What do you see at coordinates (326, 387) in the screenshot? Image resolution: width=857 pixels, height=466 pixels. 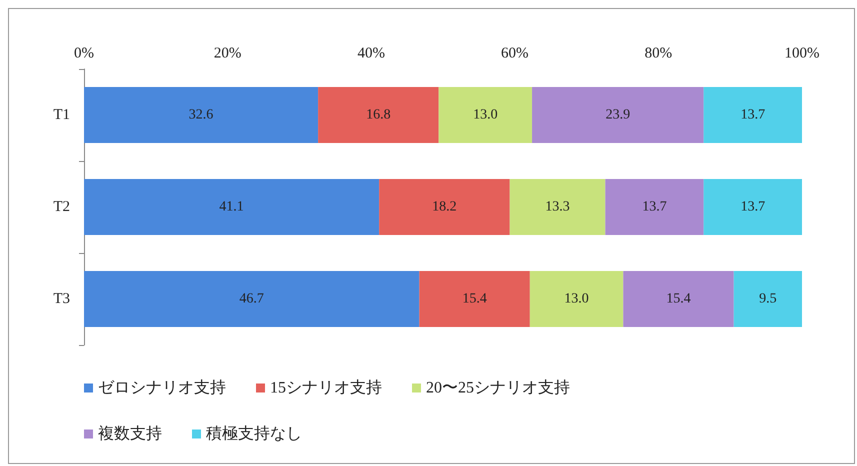 I see `legend-label: 15シナリオ支持` at bounding box center [326, 387].